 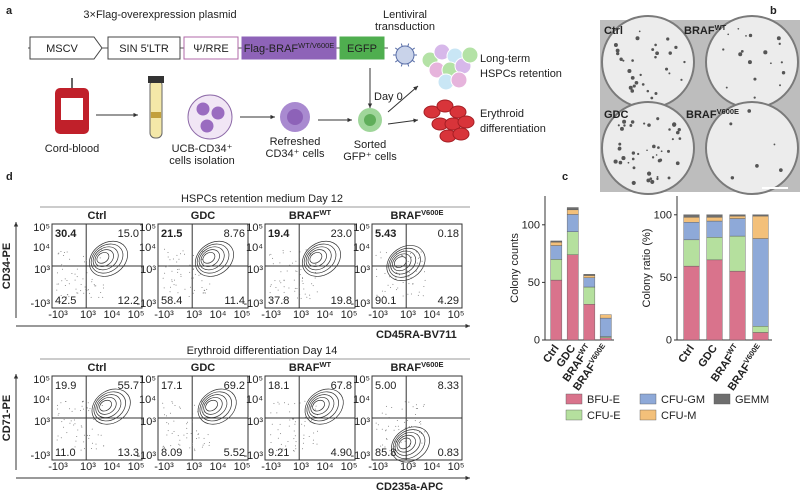 What do you see at coordinates (202, 149) in the screenshot?
I see `step-text: UCB-CD34⁺` at bounding box center [202, 149].